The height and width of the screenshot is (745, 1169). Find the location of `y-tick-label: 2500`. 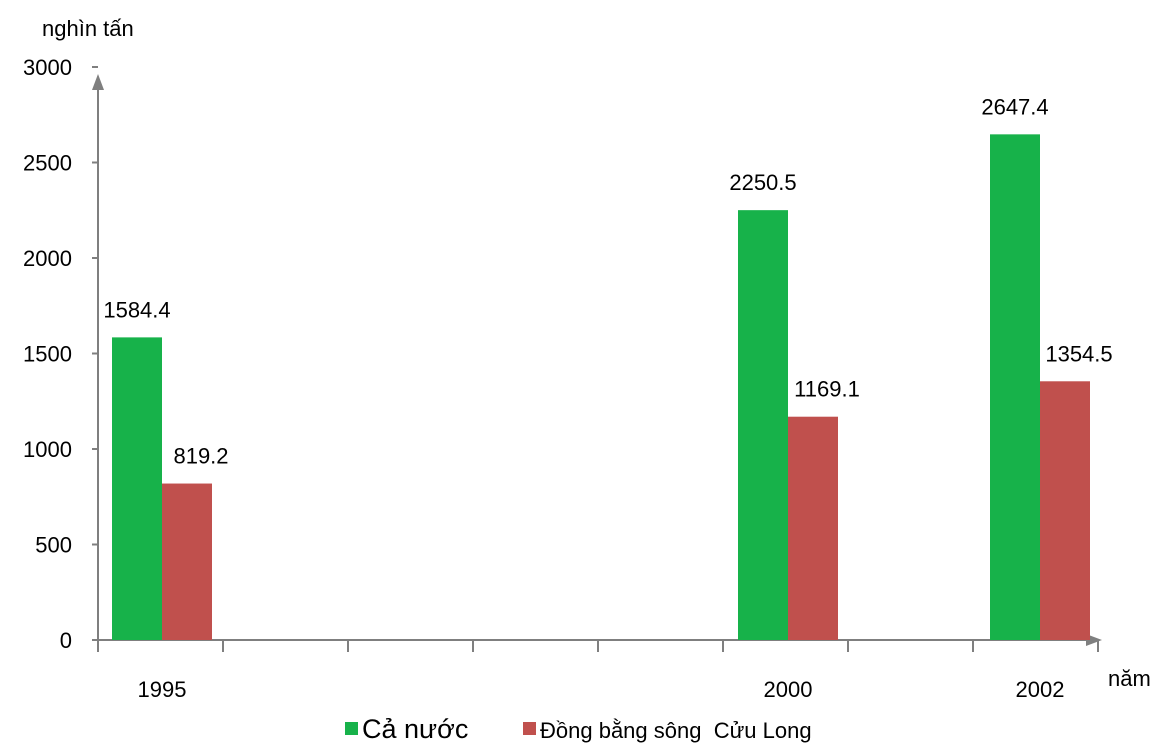

y-tick-label: 2500 is located at coordinates (47, 163).